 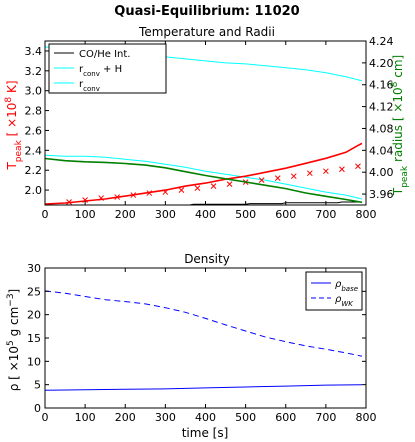 What do you see at coordinates (381, 41) in the screenshot?
I see `top-right-tick-label: 4.24` at bounding box center [381, 41].